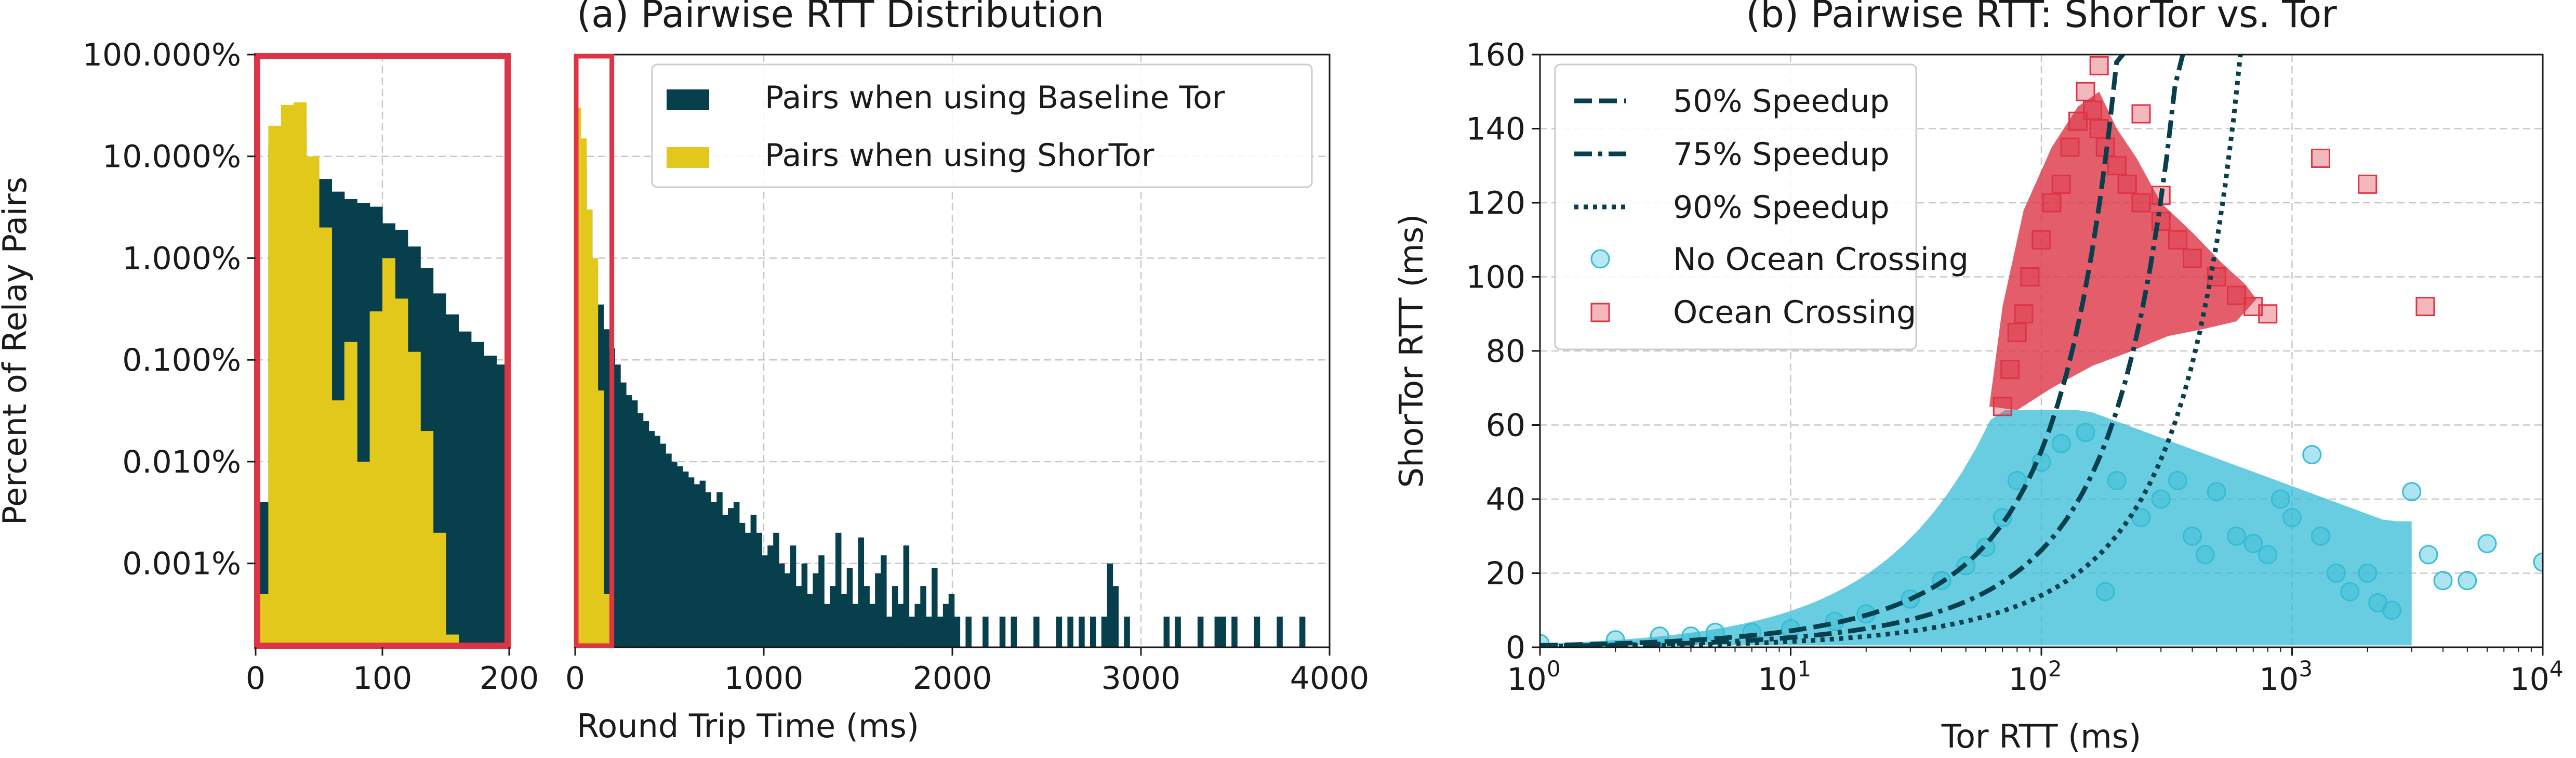 This screenshot has height=758, width=2576. I want to click on x-tick-label: 0, so click(256, 678).